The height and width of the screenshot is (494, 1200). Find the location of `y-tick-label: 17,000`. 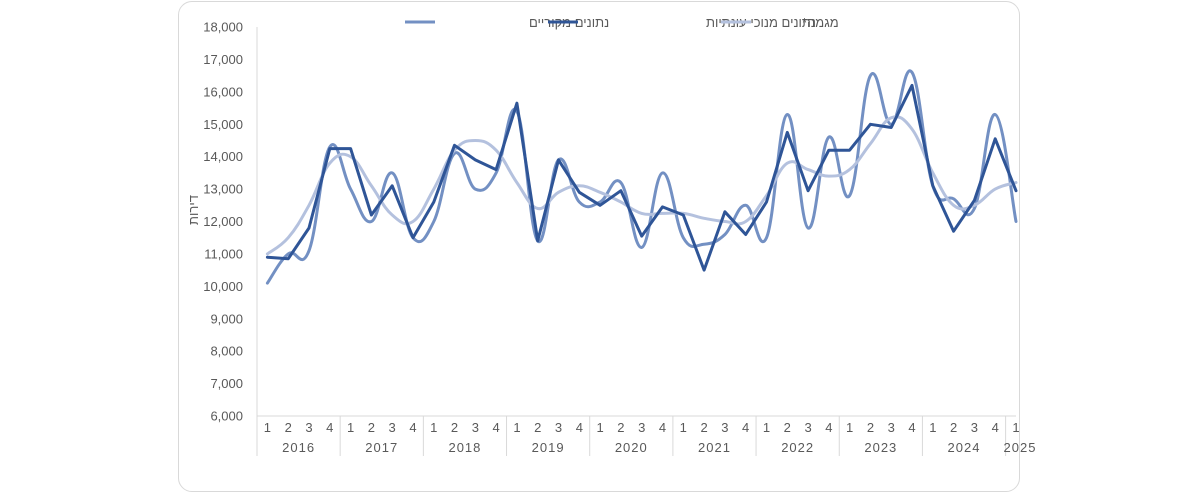

y-tick-label: 17,000 is located at coordinates (223, 59).